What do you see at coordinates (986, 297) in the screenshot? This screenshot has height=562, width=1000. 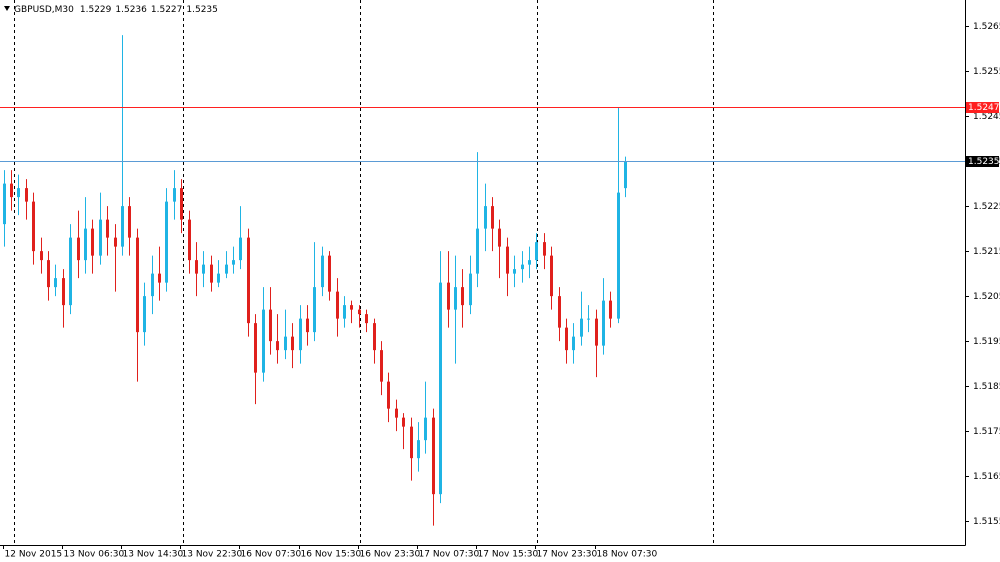 I see `y-tick-label: 1.5205` at bounding box center [986, 297].